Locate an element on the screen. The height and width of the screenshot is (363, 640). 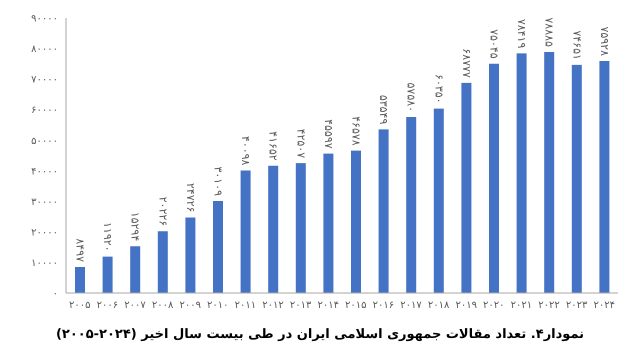
data-label: ۷۸۴۱۹ is located at coordinates (521, 33).